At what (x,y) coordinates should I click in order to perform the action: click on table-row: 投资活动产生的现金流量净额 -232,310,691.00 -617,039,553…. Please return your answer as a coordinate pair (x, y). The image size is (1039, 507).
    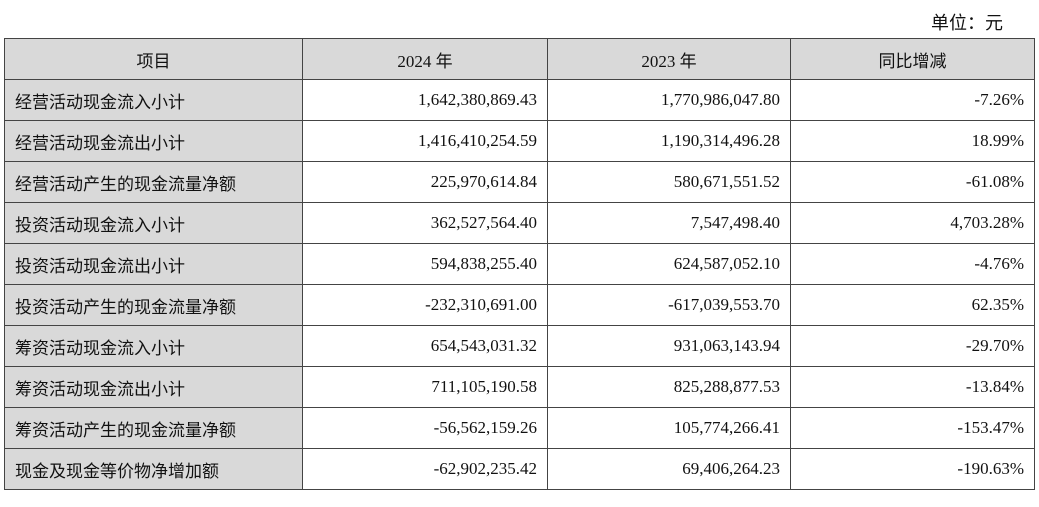
    Looking at the image, I should click on (519, 305).